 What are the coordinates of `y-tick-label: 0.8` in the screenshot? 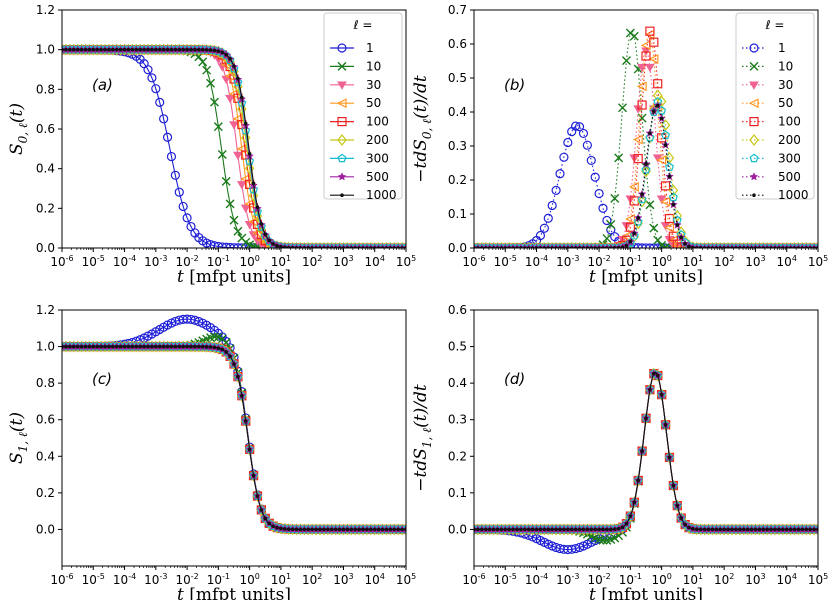 It's located at (45, 89).